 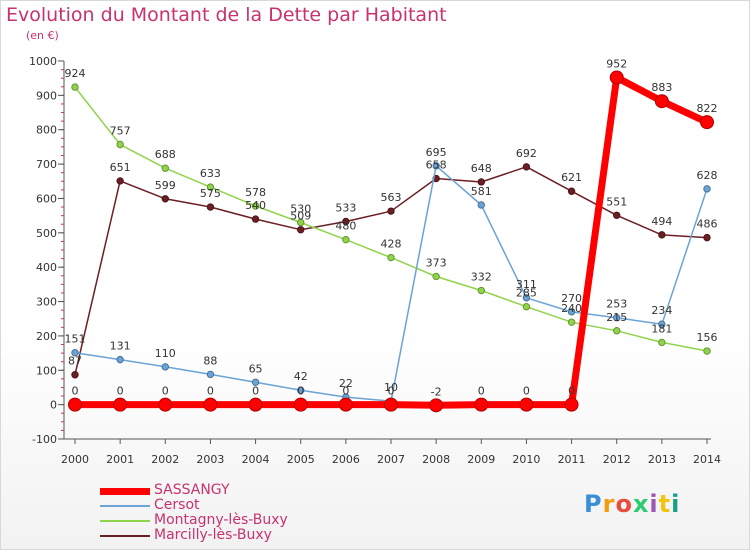 I want to click on data-label: 509, so click(x=300, y=216).